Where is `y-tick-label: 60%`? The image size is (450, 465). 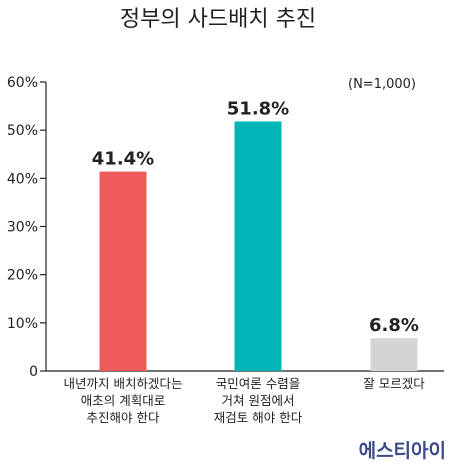 y-tick-label: 60% is located at coordinates (22, 83).